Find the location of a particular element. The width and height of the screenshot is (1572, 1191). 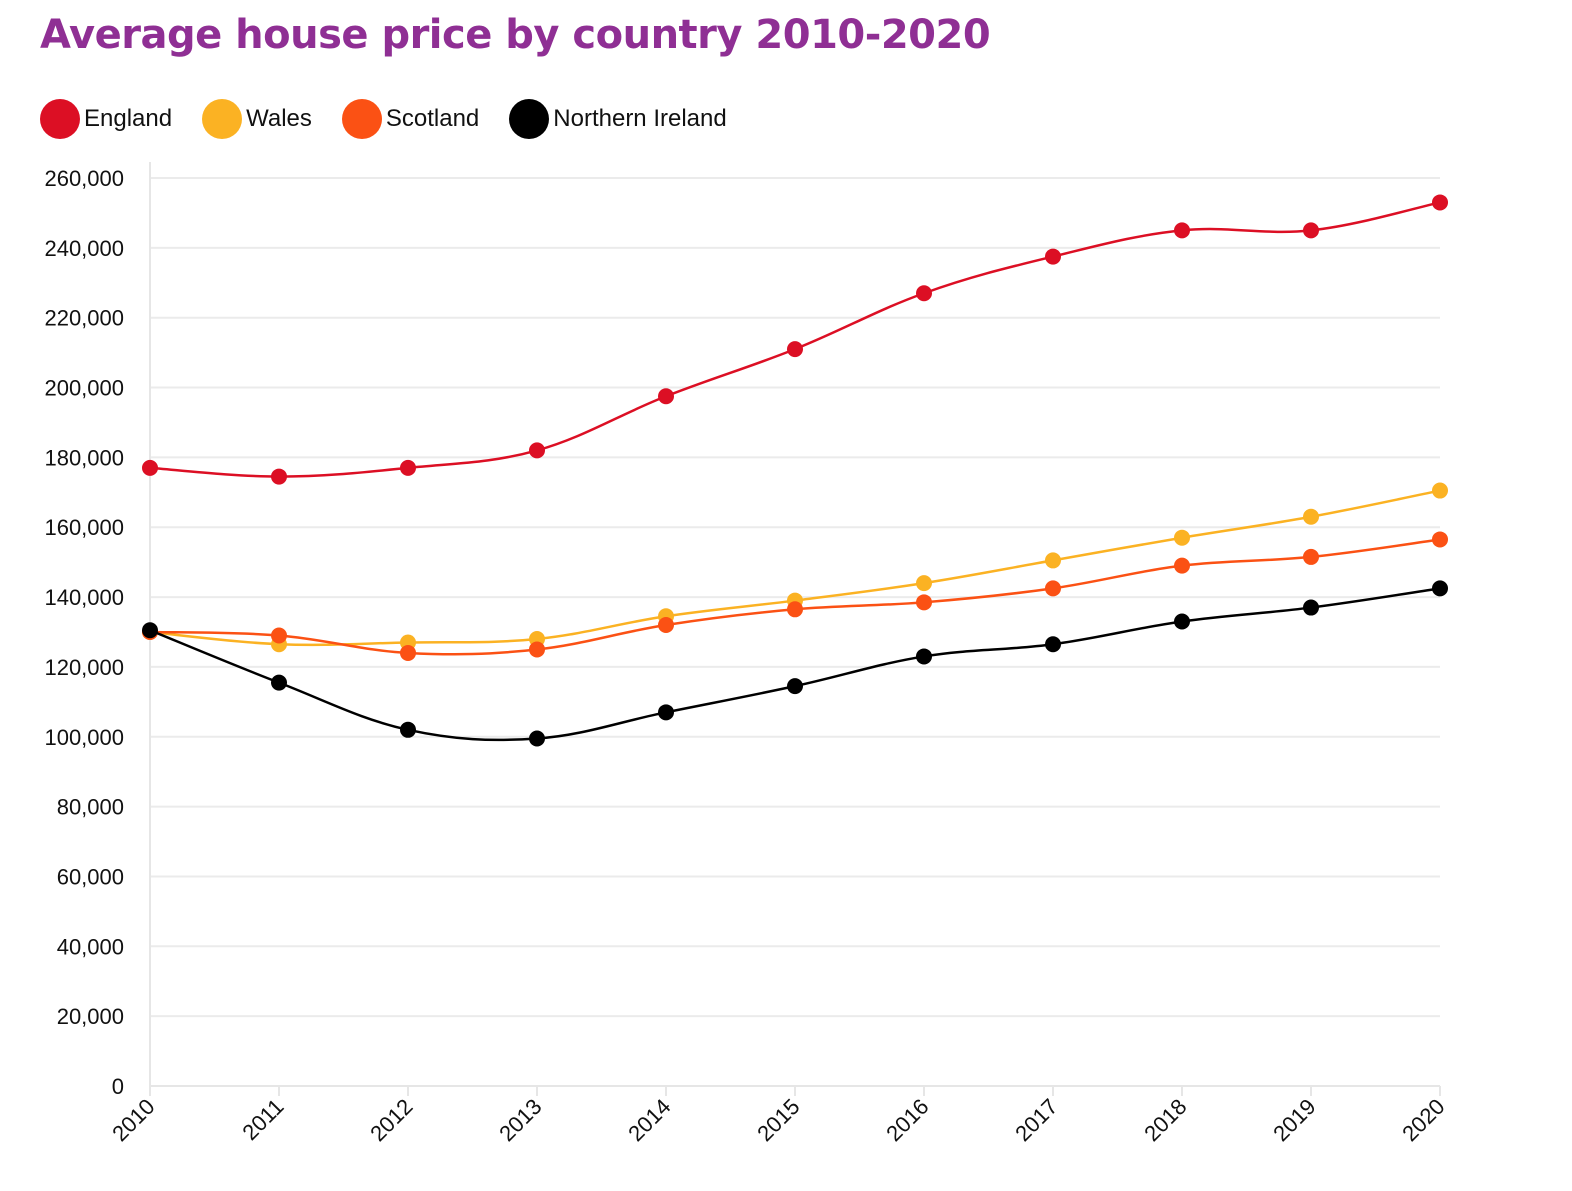

data-point-northern-ireland-2017 is located at coordinates (1053, 644).